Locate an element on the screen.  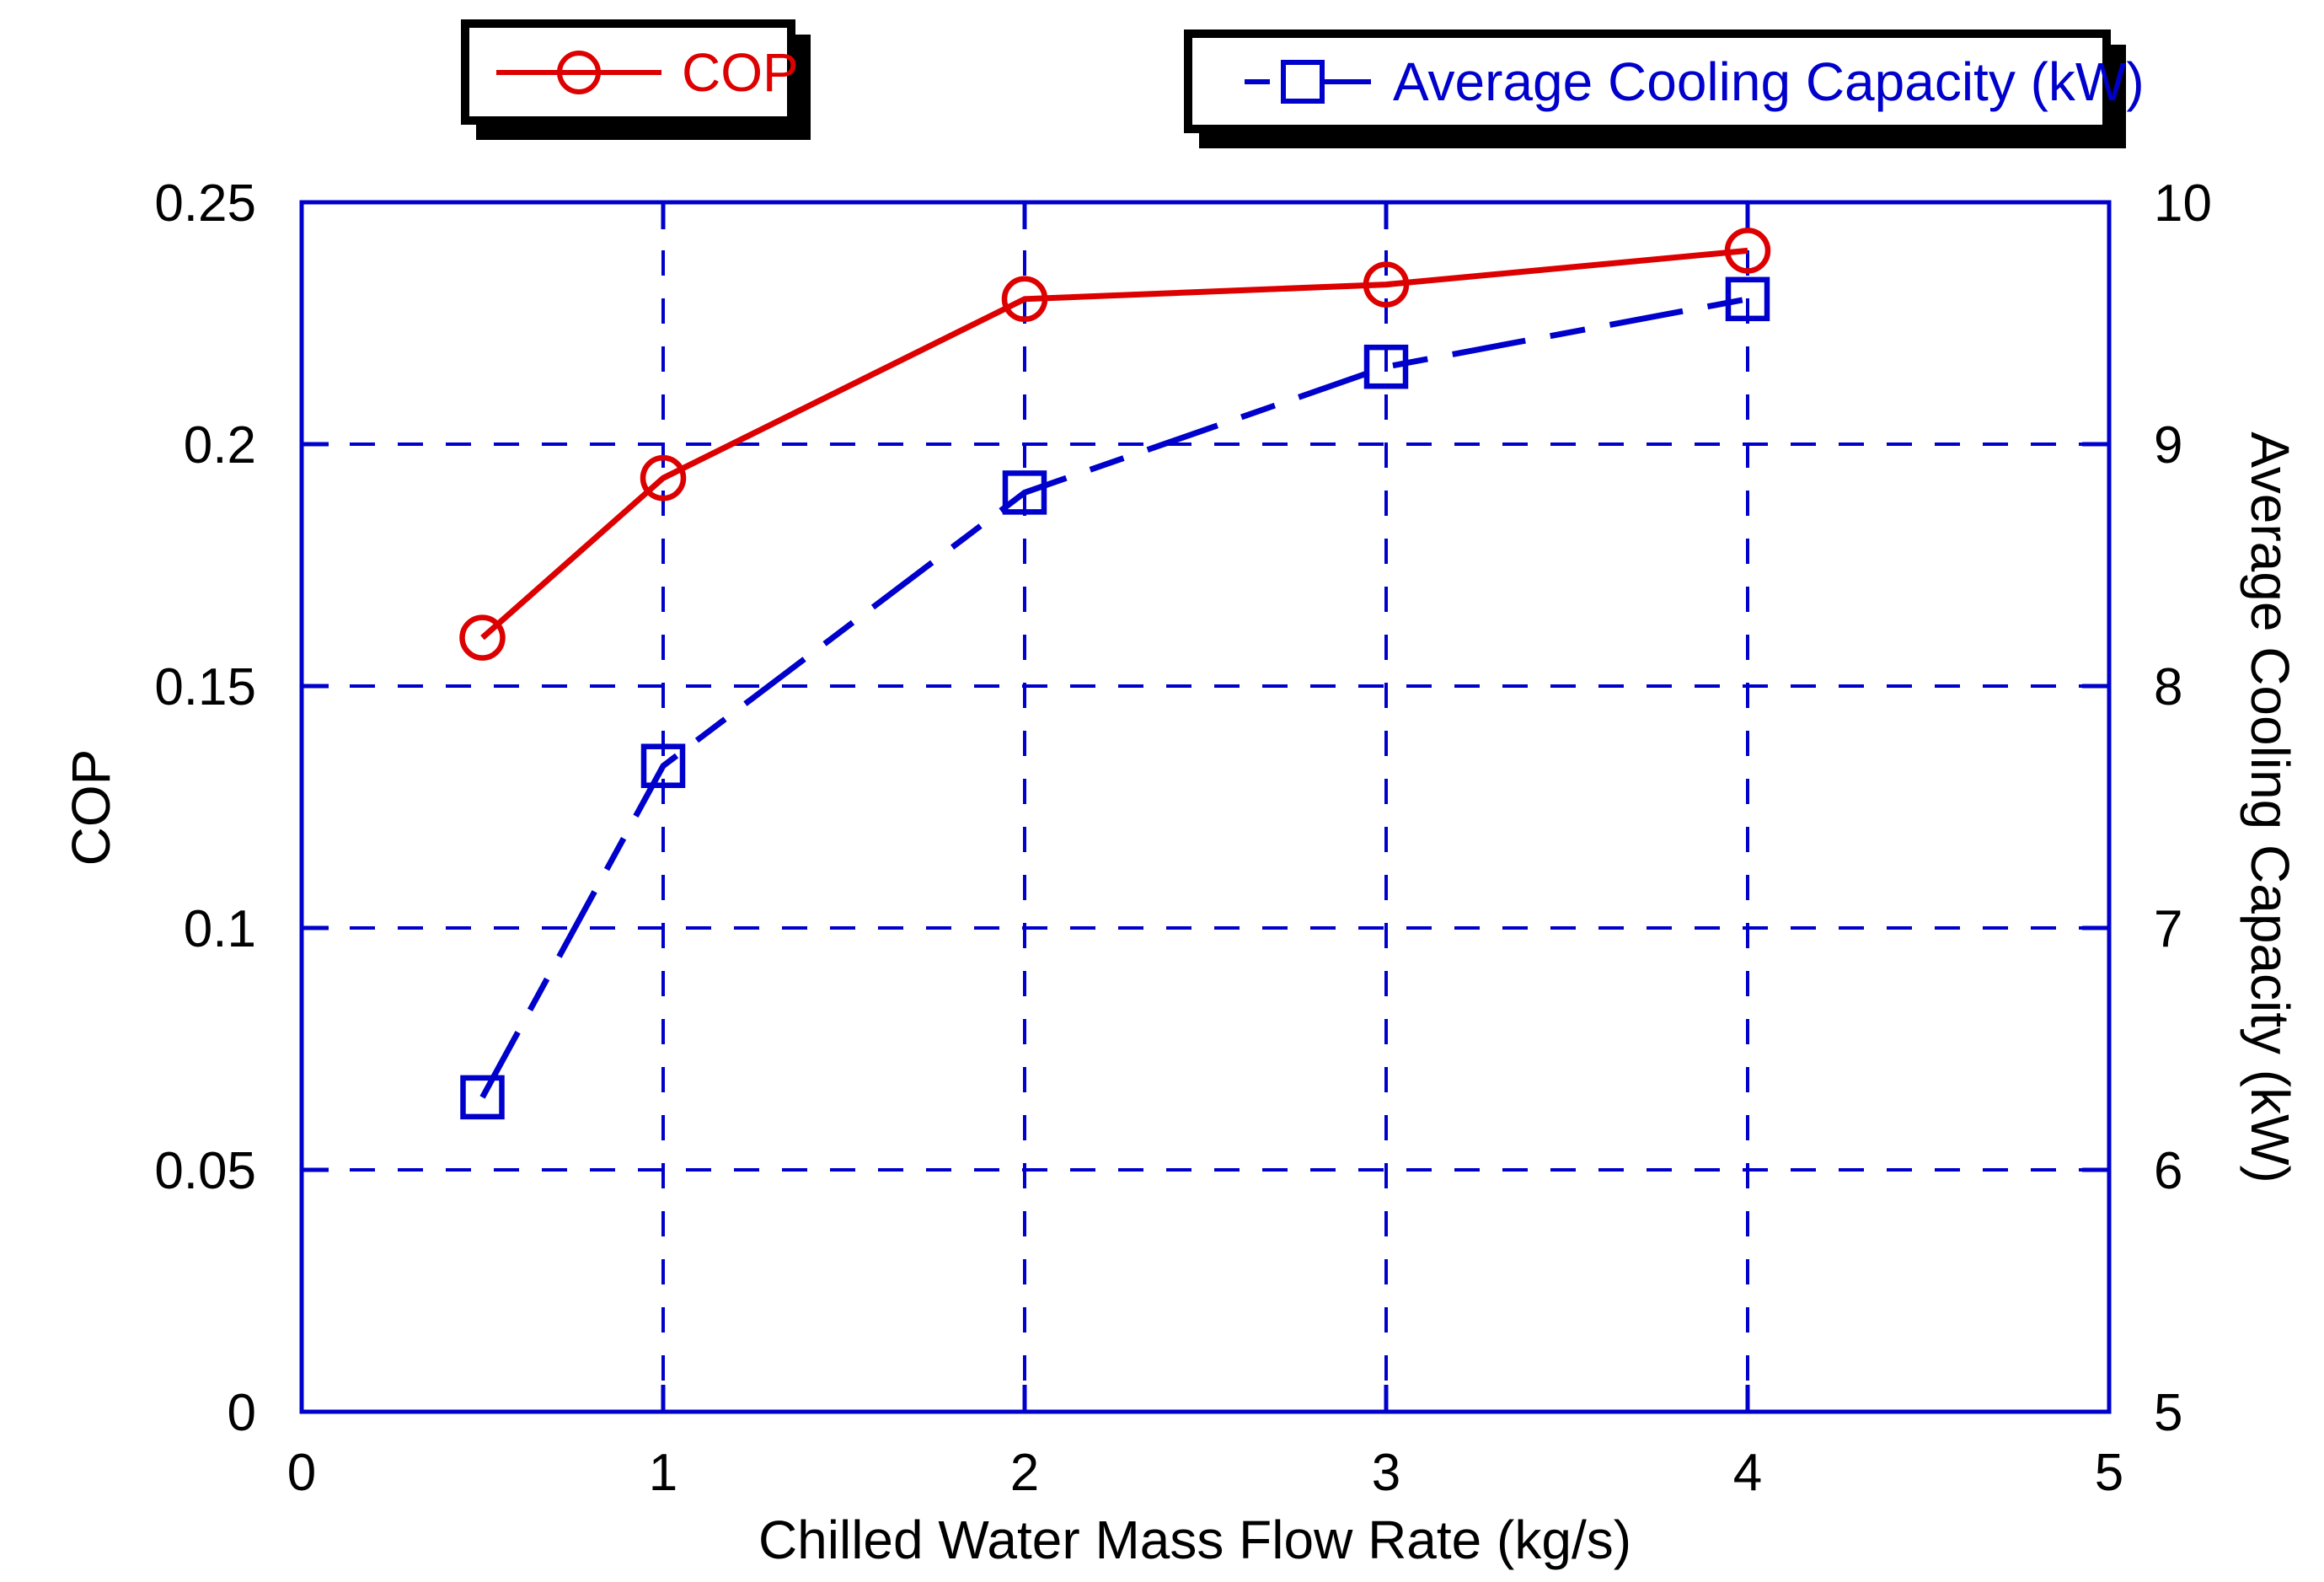
left-tick-label-0.25: 0.25 is located at coordinates (205, 203).